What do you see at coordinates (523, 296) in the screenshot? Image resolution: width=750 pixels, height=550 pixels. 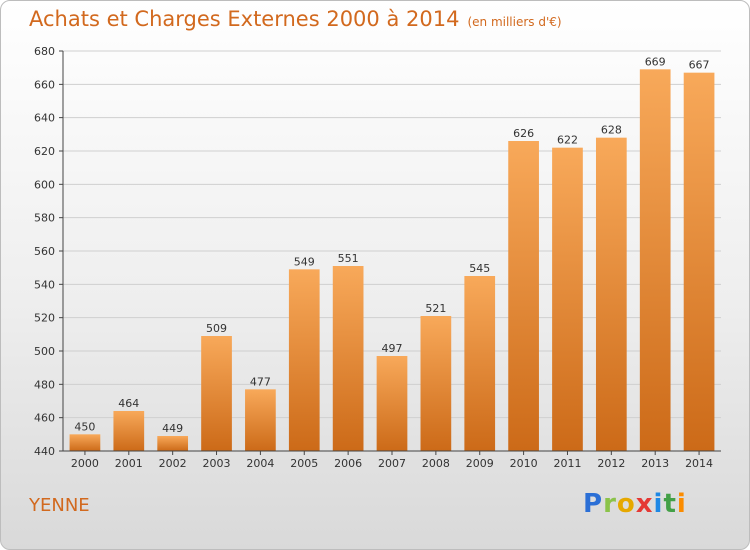 I see `bar-2010` at bounding box center [523, 296].